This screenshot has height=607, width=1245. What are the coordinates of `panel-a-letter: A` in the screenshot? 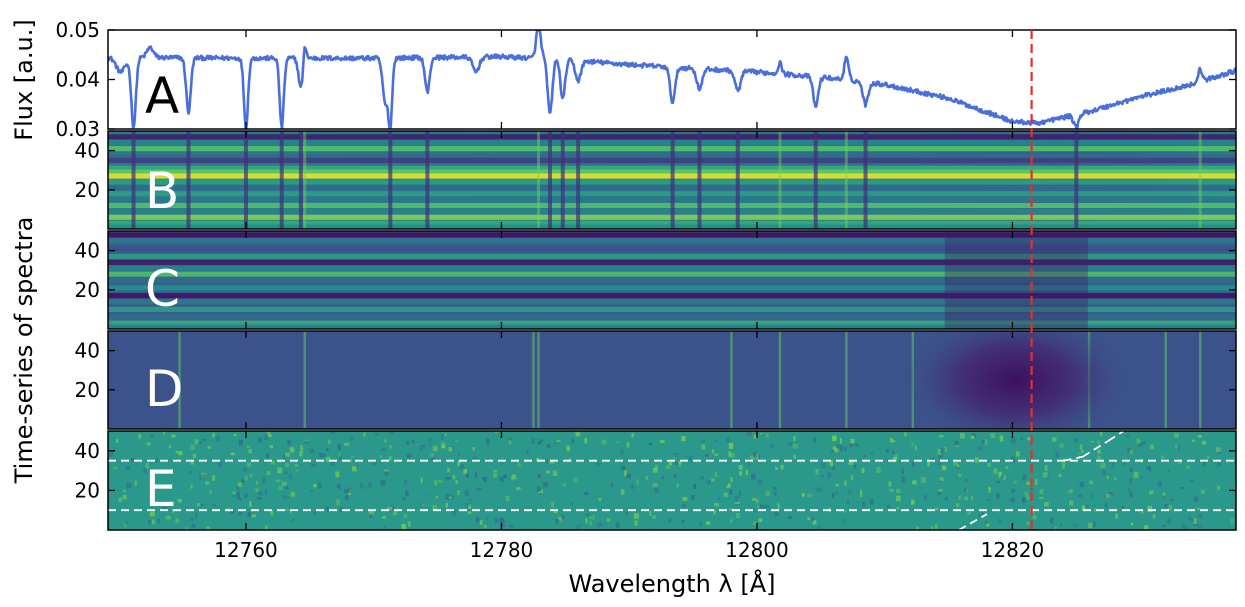 It's located at (162, 96).